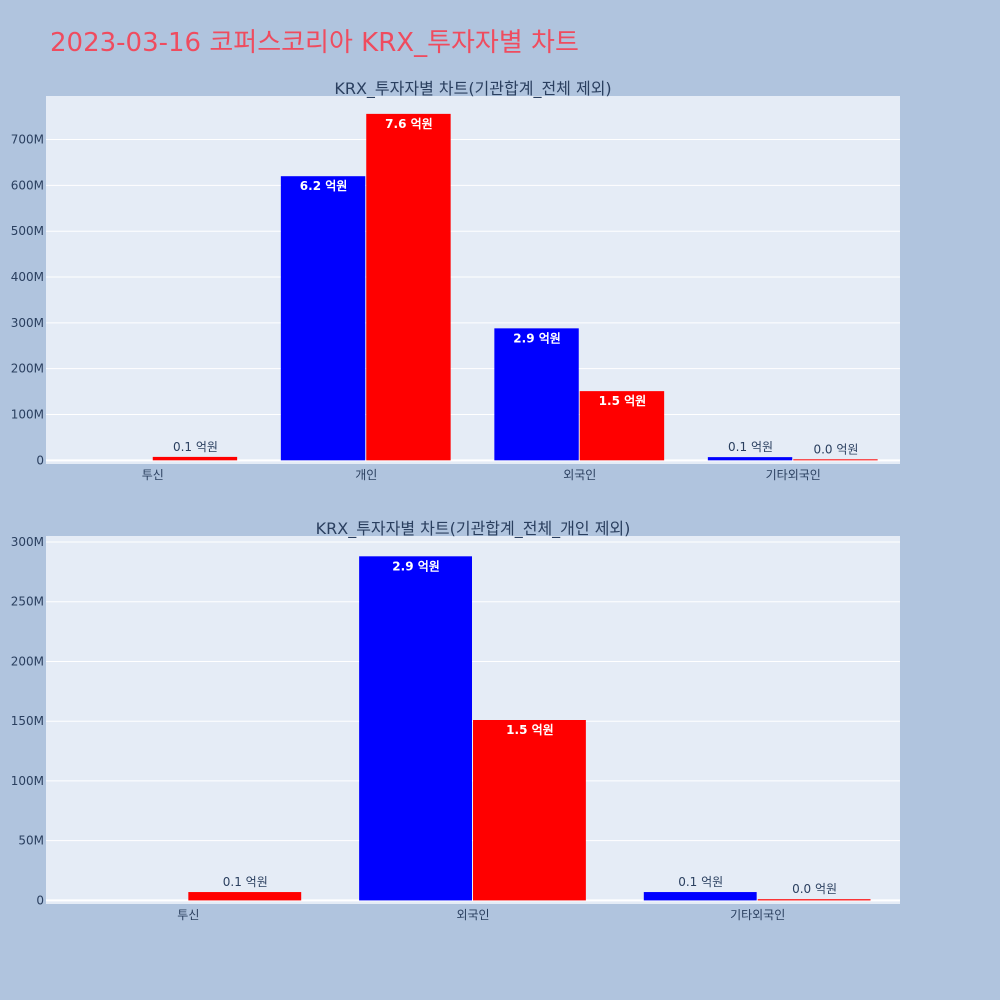  Describe the element at coordinates (31, 841) in the screenshot. I see `y-tick-label: 50M` at that location.